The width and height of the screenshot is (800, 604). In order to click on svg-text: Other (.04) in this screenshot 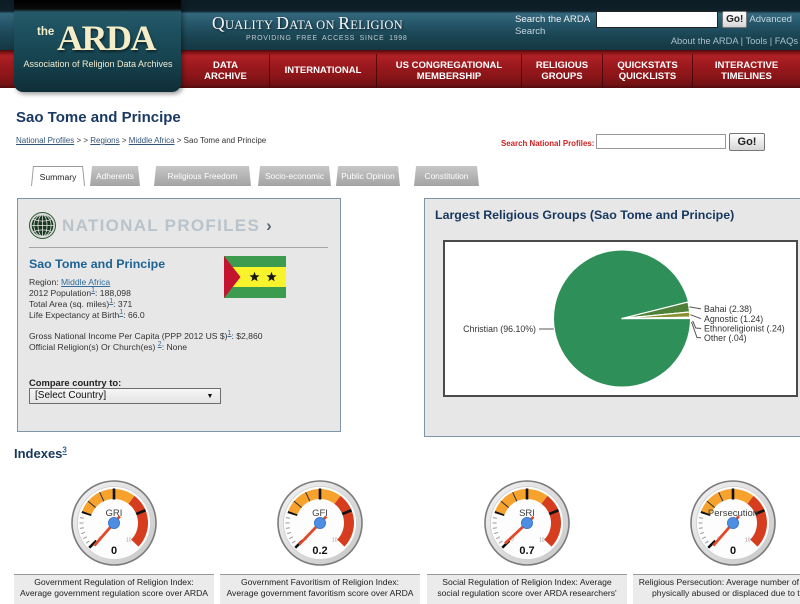, I will do `click(725, 338)`.